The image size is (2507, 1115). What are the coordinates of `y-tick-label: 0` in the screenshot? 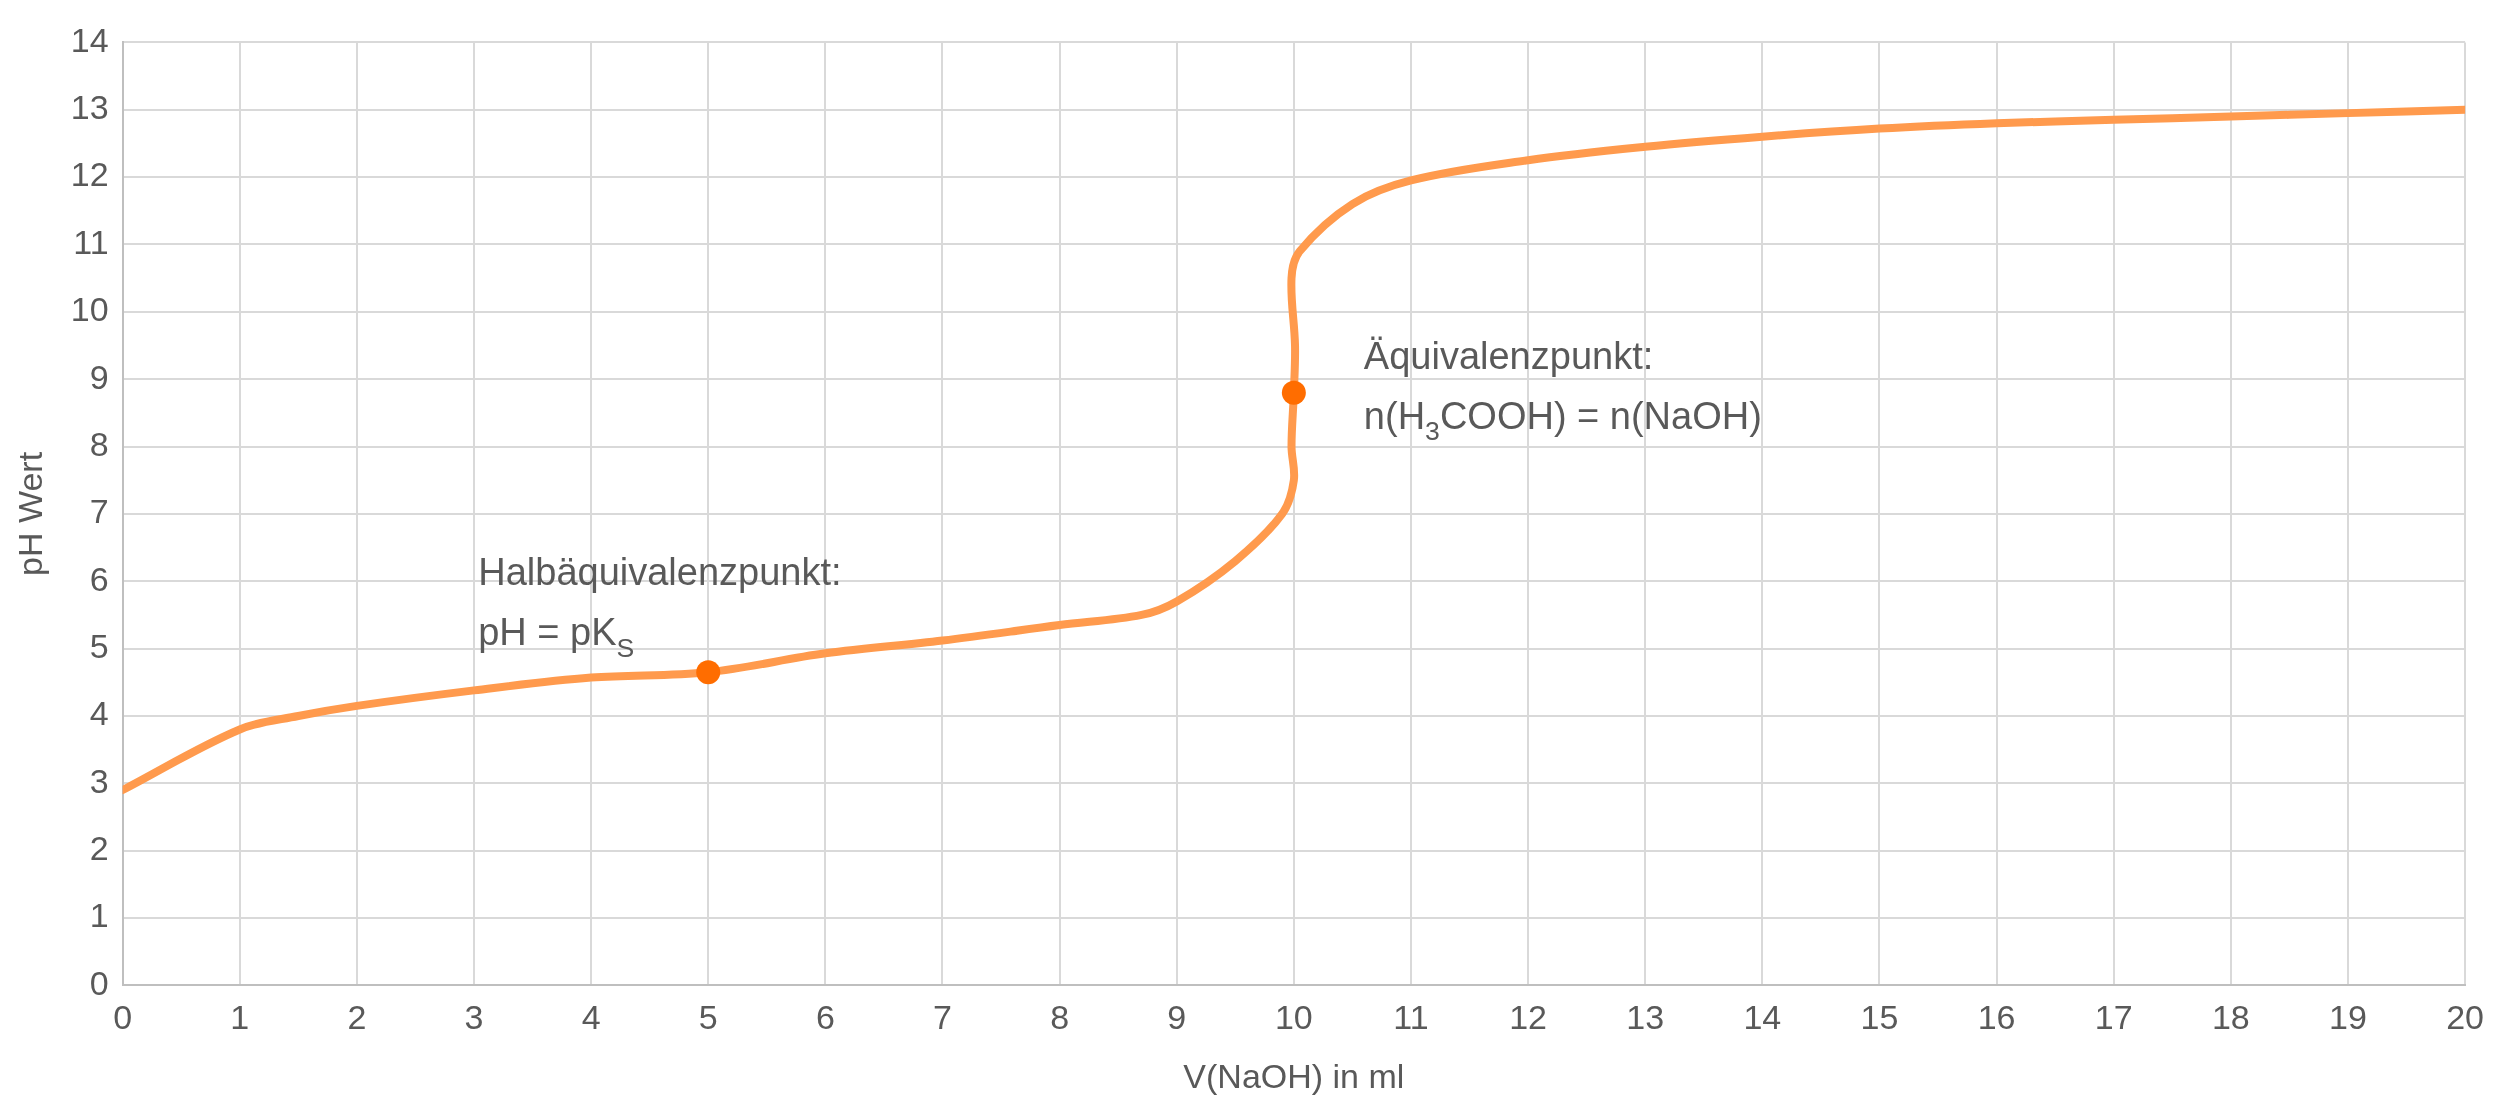 It's located at (99, 982).